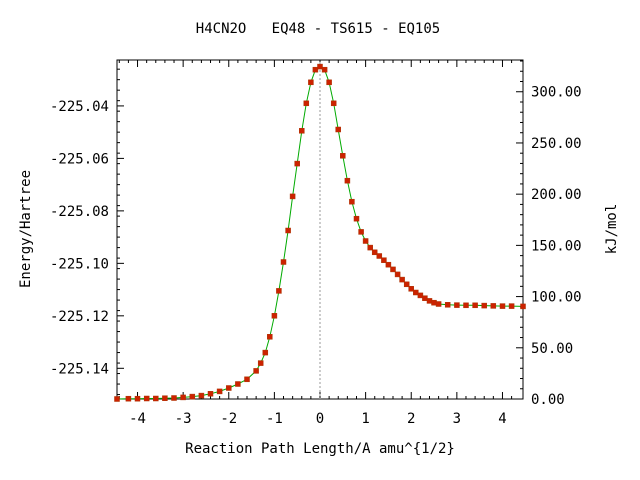  What do you see at coordinates (320, 419) in the screenshot?
I see `x-tick-label: 0` at bounding box center [320, 419].